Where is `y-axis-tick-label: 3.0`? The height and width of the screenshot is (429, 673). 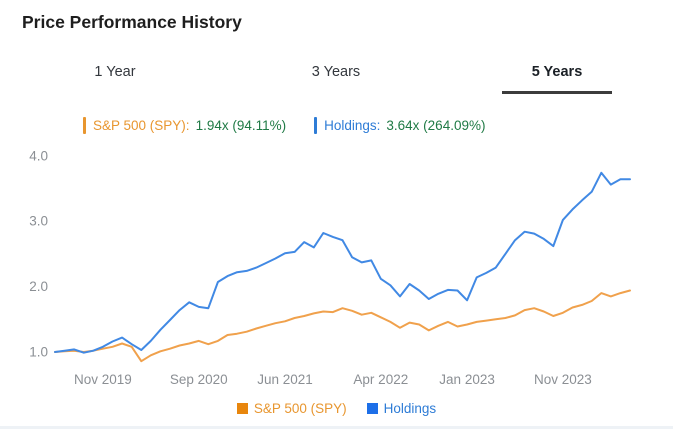 y-axis-tick-label: 3.0 is located at coordinates (38, 221).